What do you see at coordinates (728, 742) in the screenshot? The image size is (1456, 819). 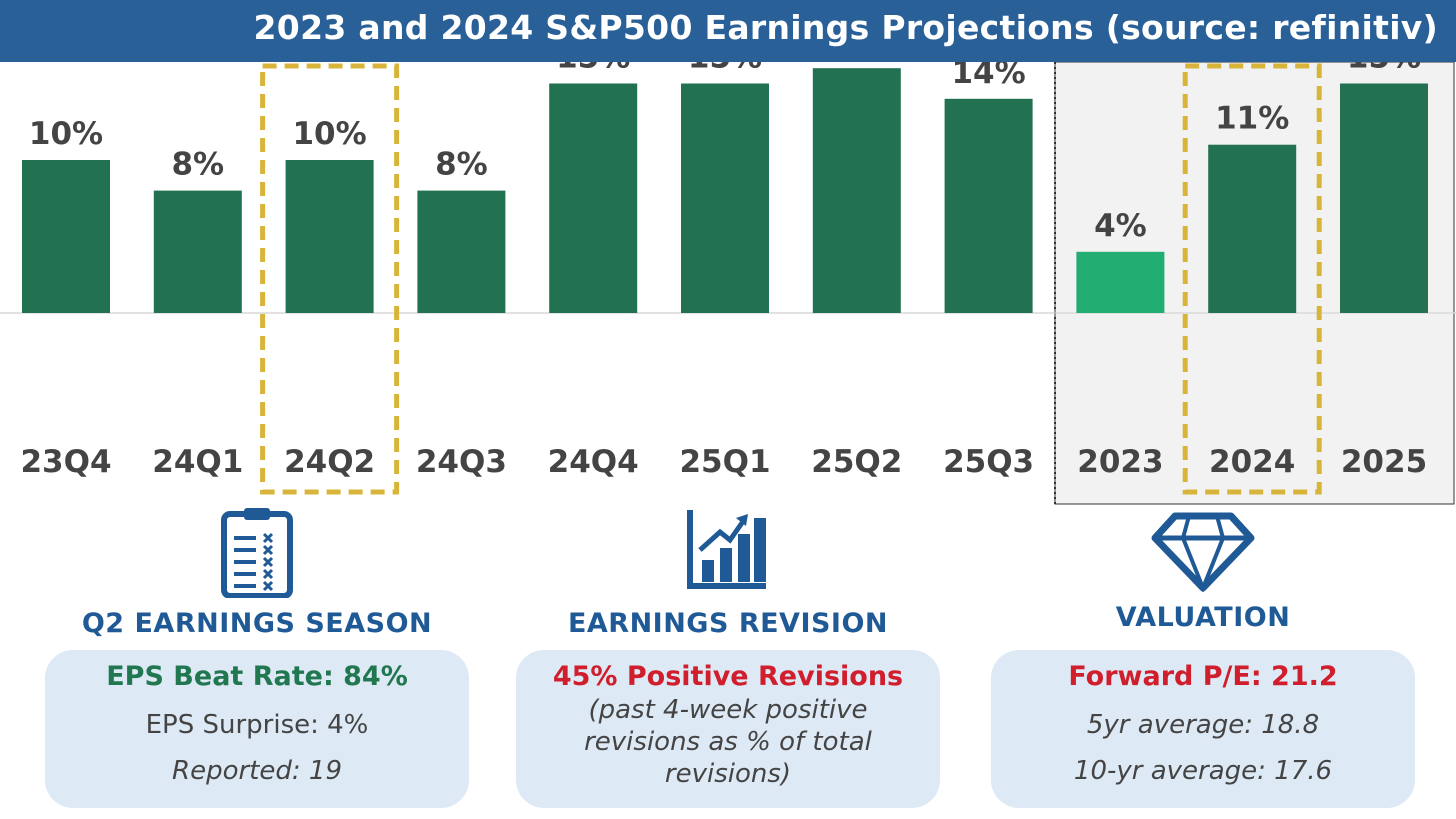 I see `panel-line: revisions as % of total` at bounding box center [728, 742].